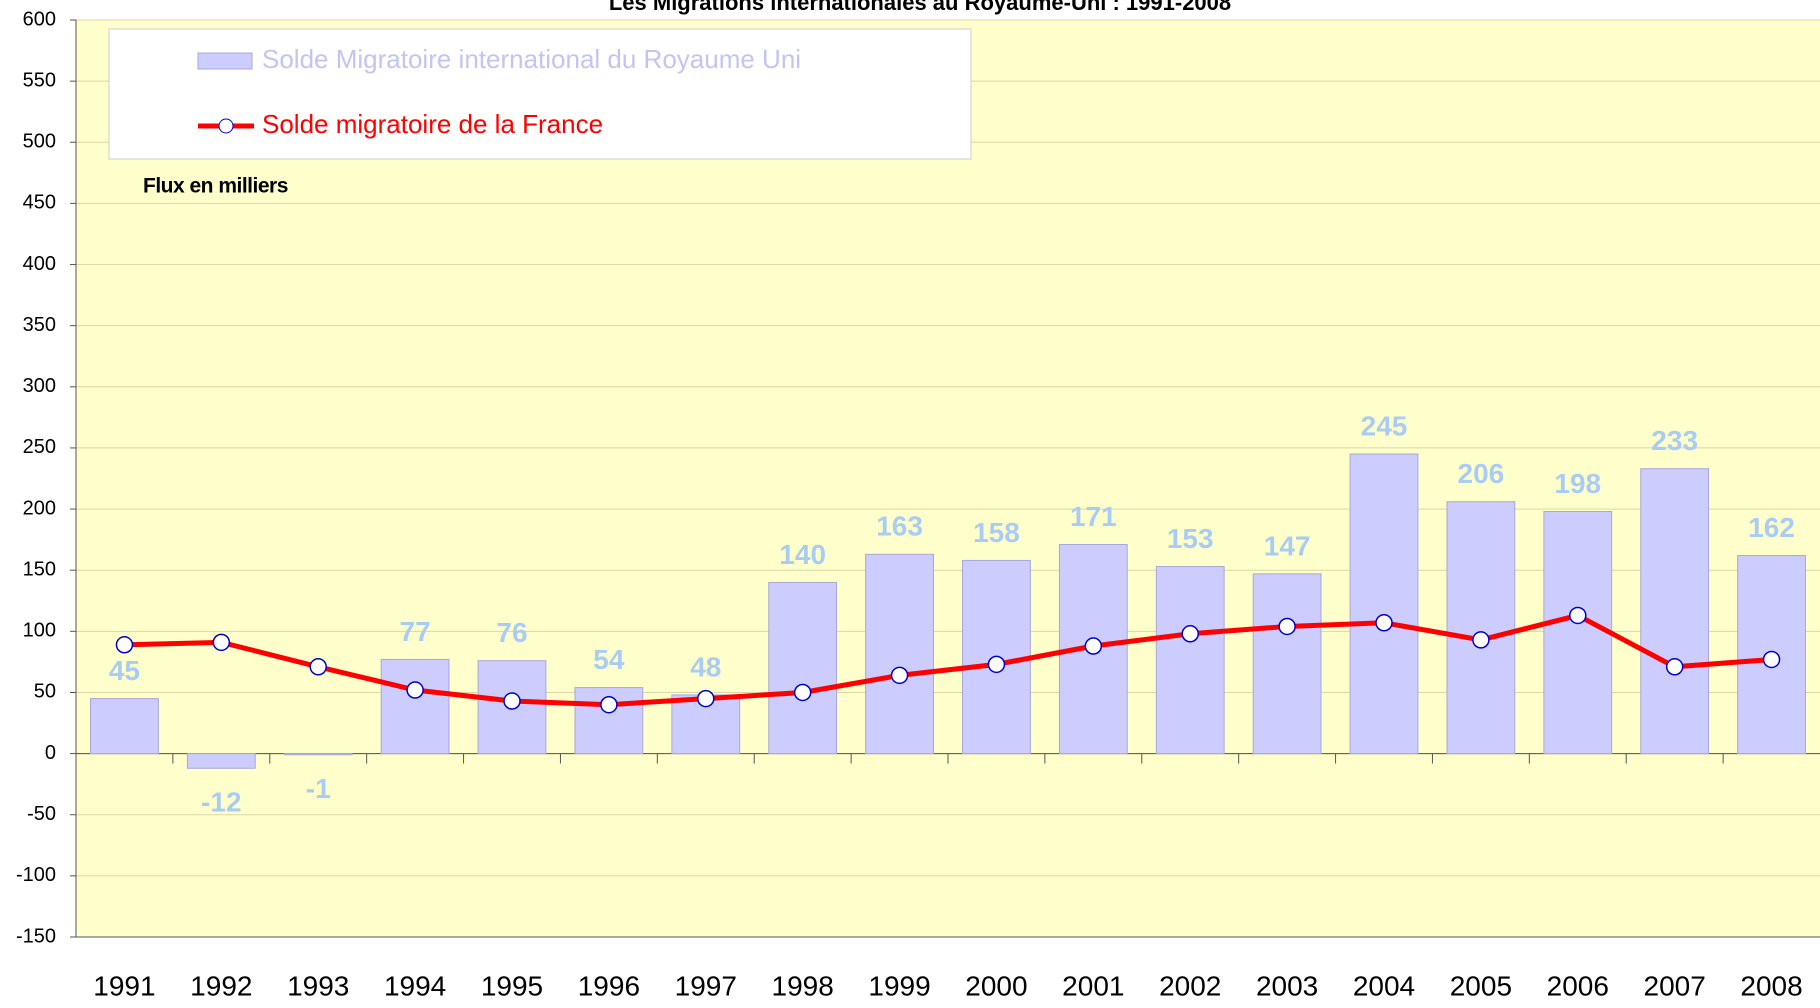 Image resolution: width=1820 pixels, height=1008 pixels. I want to click on x-tick-label: 1991, so click(124, 985).